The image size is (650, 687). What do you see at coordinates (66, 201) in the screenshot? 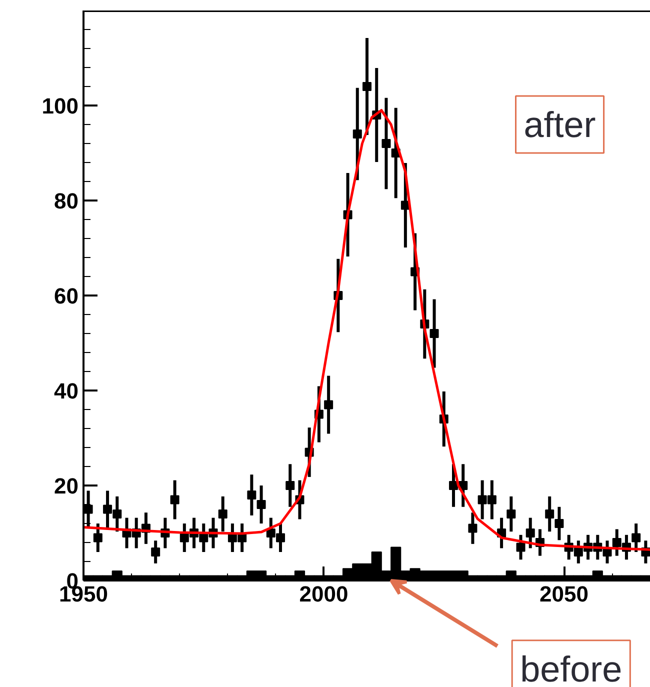
I see `y-tick-label: 80` at bounding box center [66, 201].